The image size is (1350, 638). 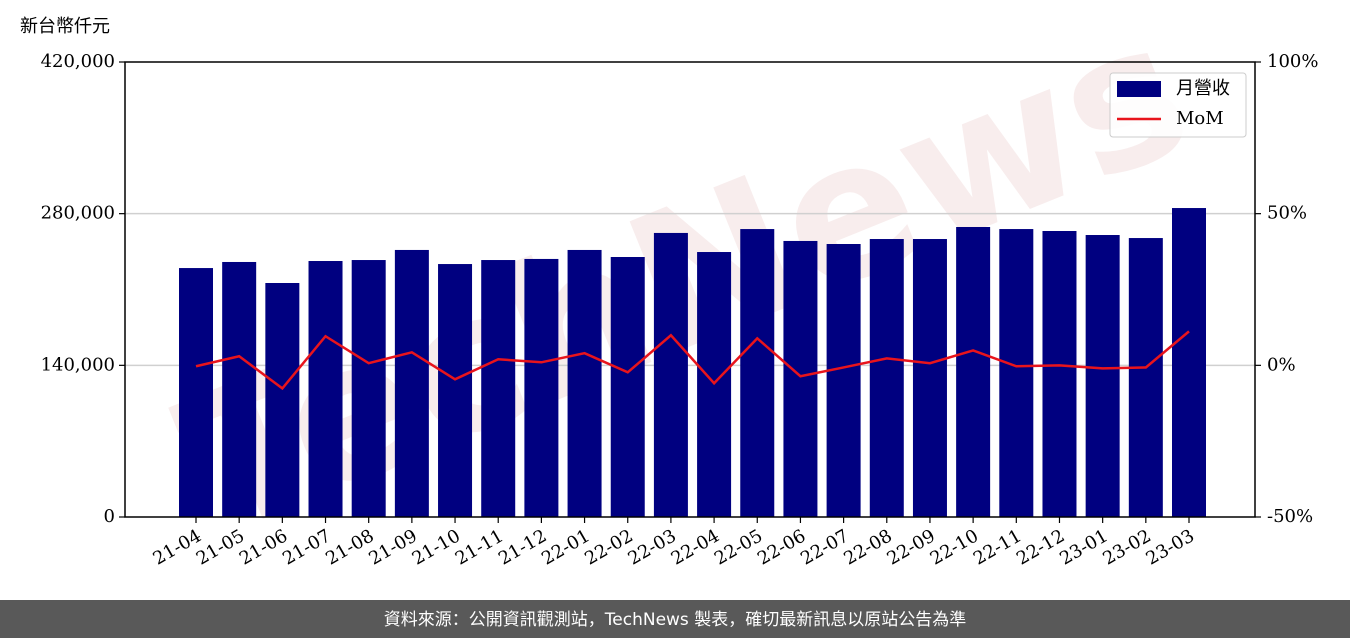 What do you see at coordinates (695, 547) in the screenshot?
I see `x-tick-label: 22-04` at bounding box center [695, 547].